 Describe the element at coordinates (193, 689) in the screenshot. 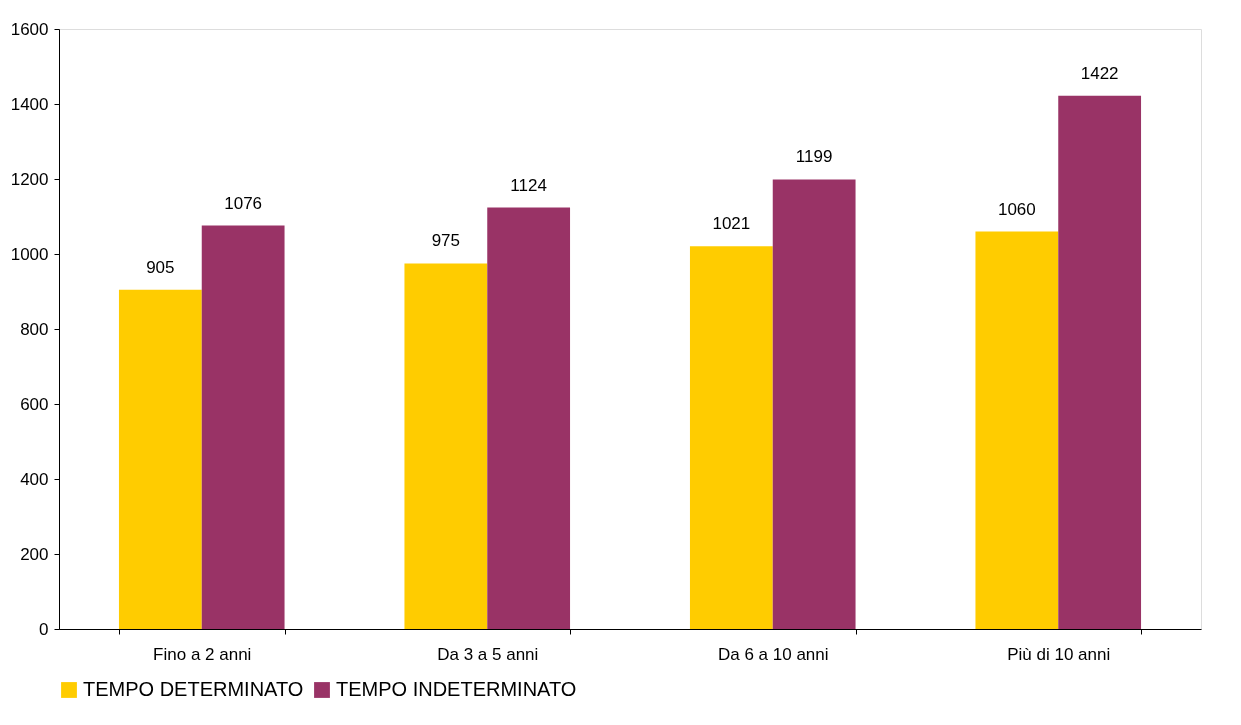

I see `legend-label: TEMPO DETERMINATO` at that location.